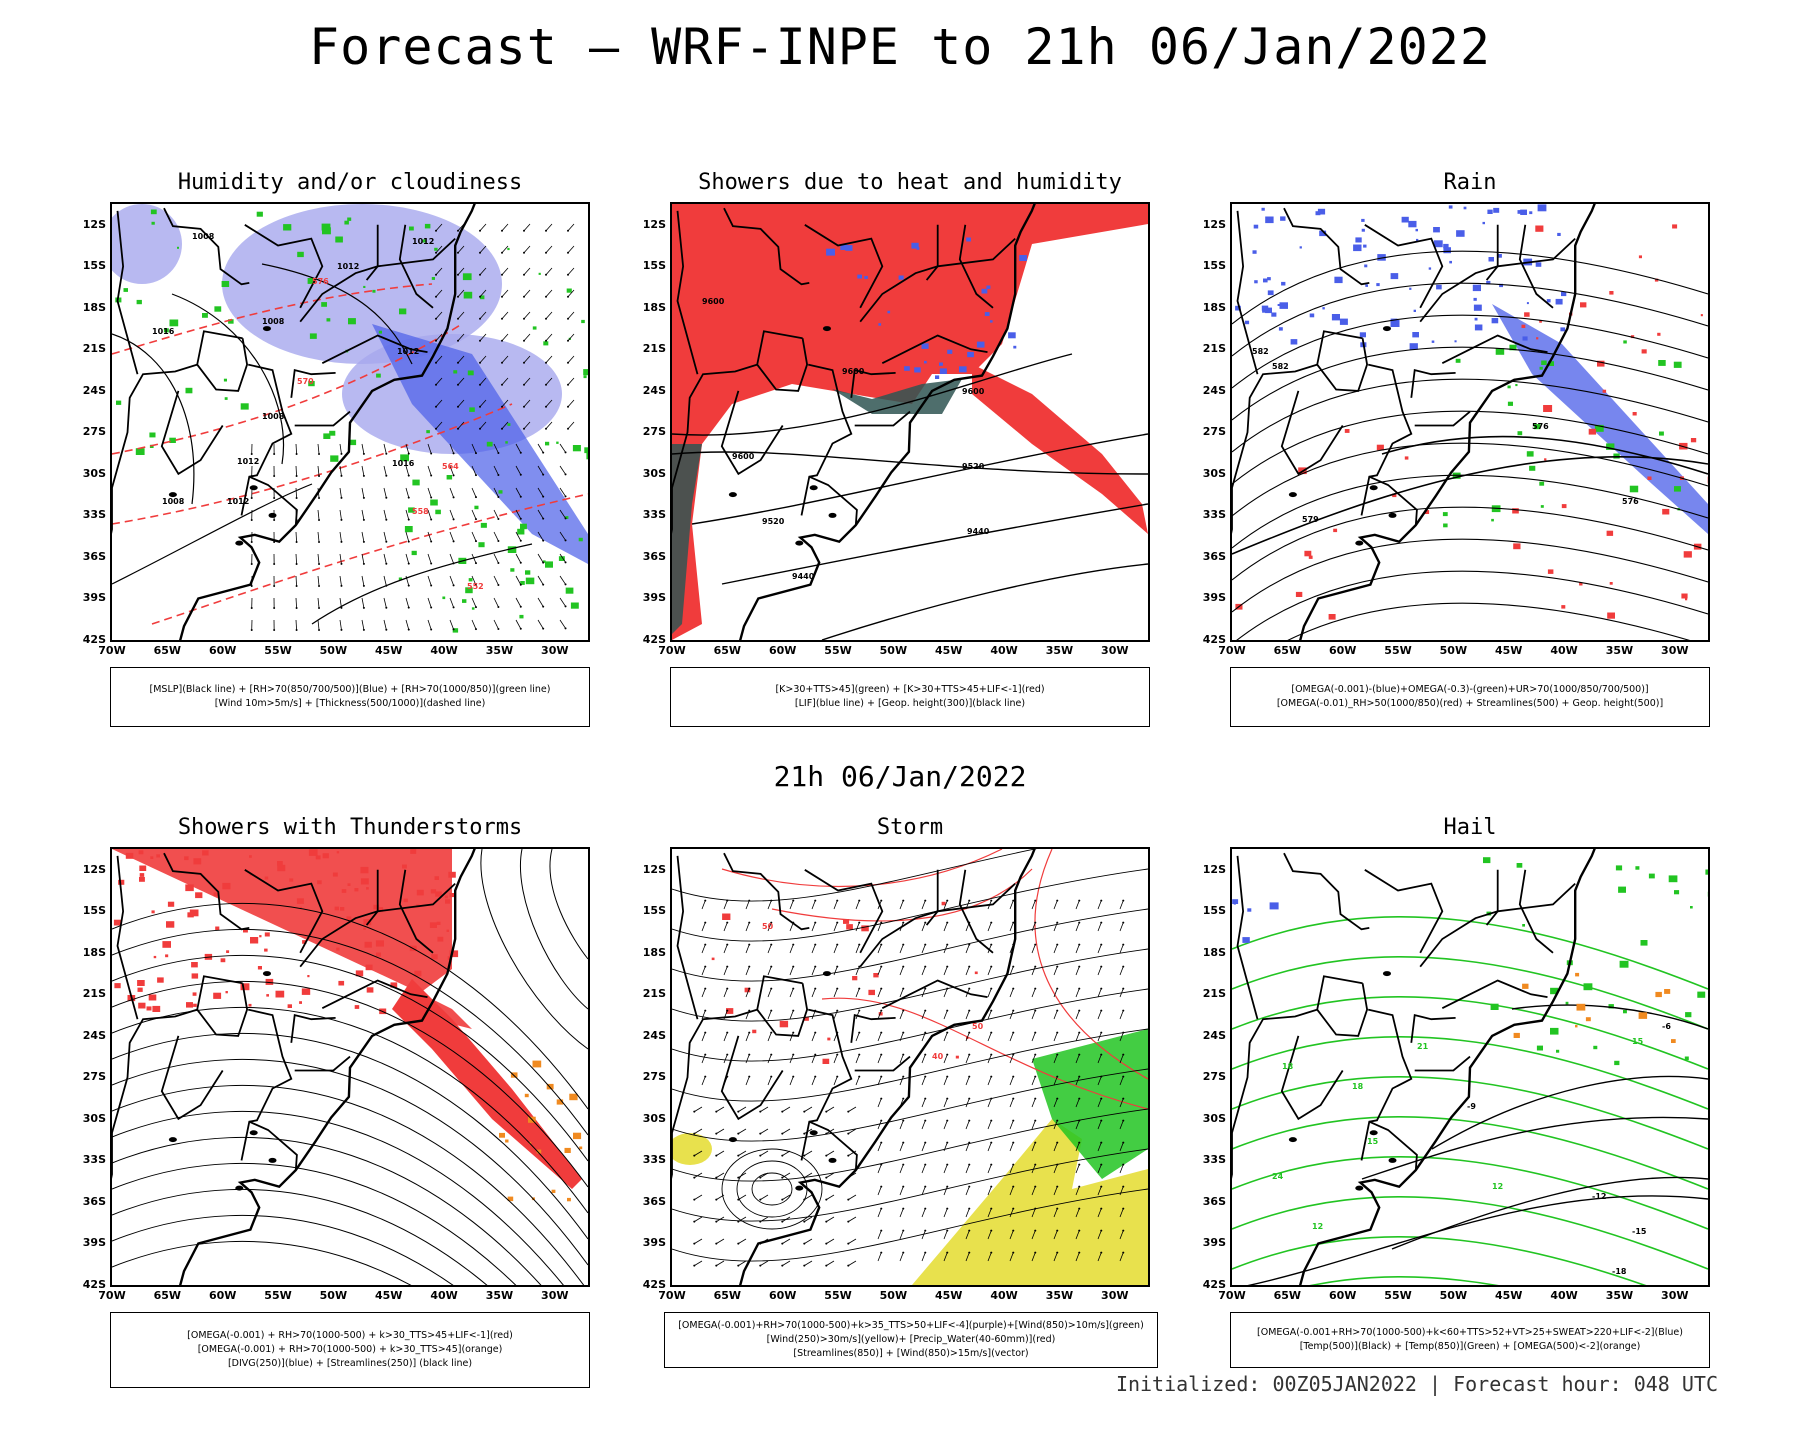 This screenshot has height=1455, width=1800. Describe the element at coordinates (163, 331) in the screenshot. I see `contour-label: 1016` at that location.